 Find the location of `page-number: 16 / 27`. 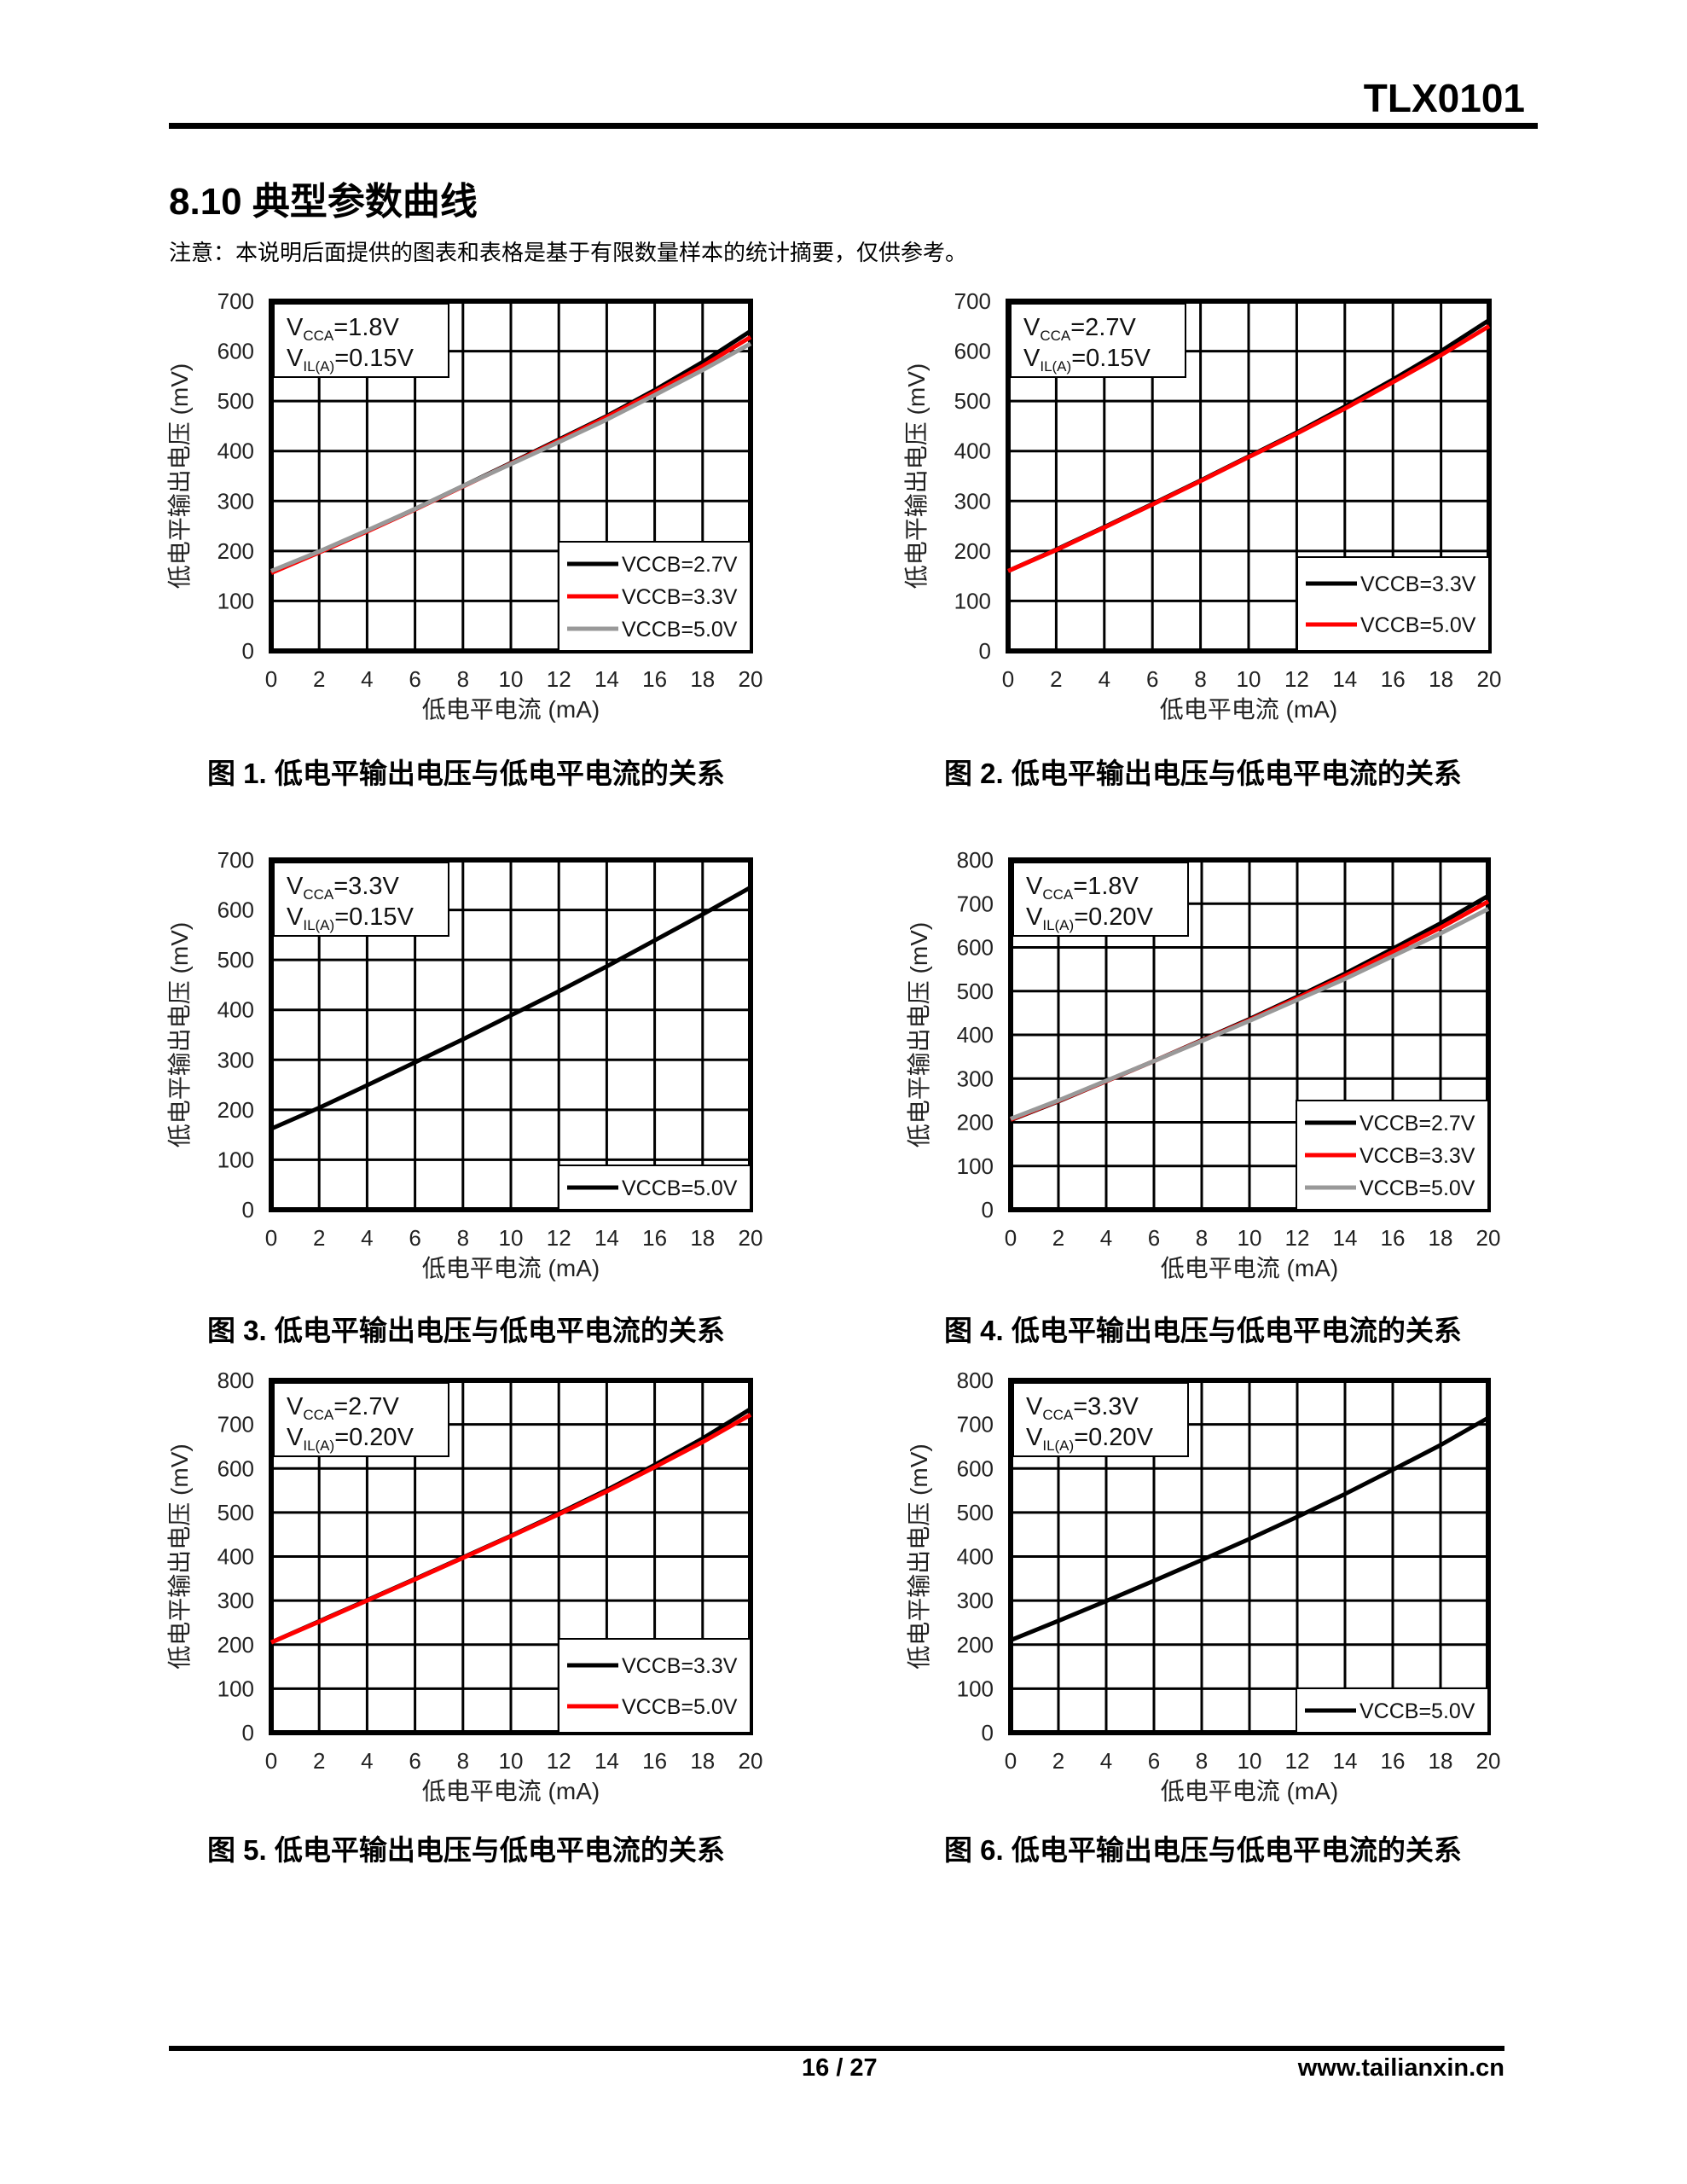

page-number: 16 / 27 is located at coordinates (840, 2068).